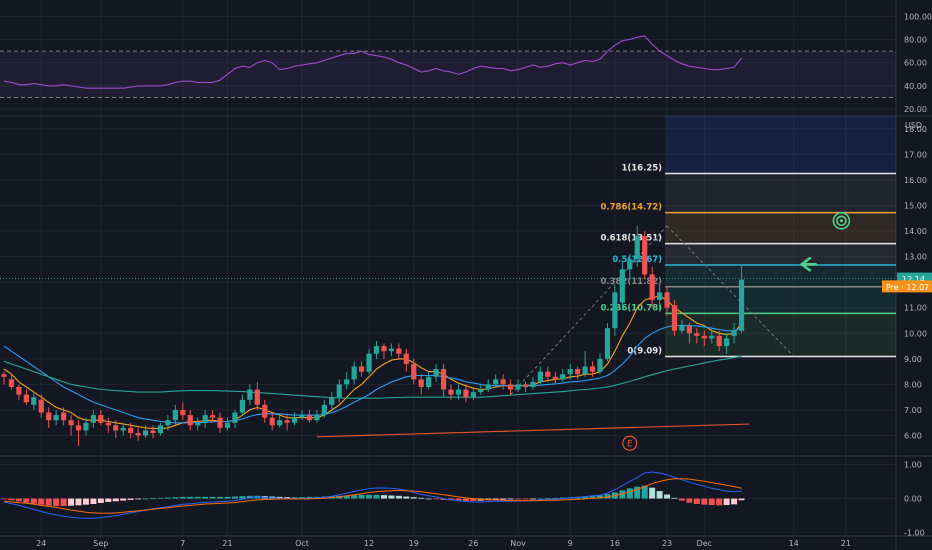  I want to click on target-circle-icon-dot, so click(841, 221).